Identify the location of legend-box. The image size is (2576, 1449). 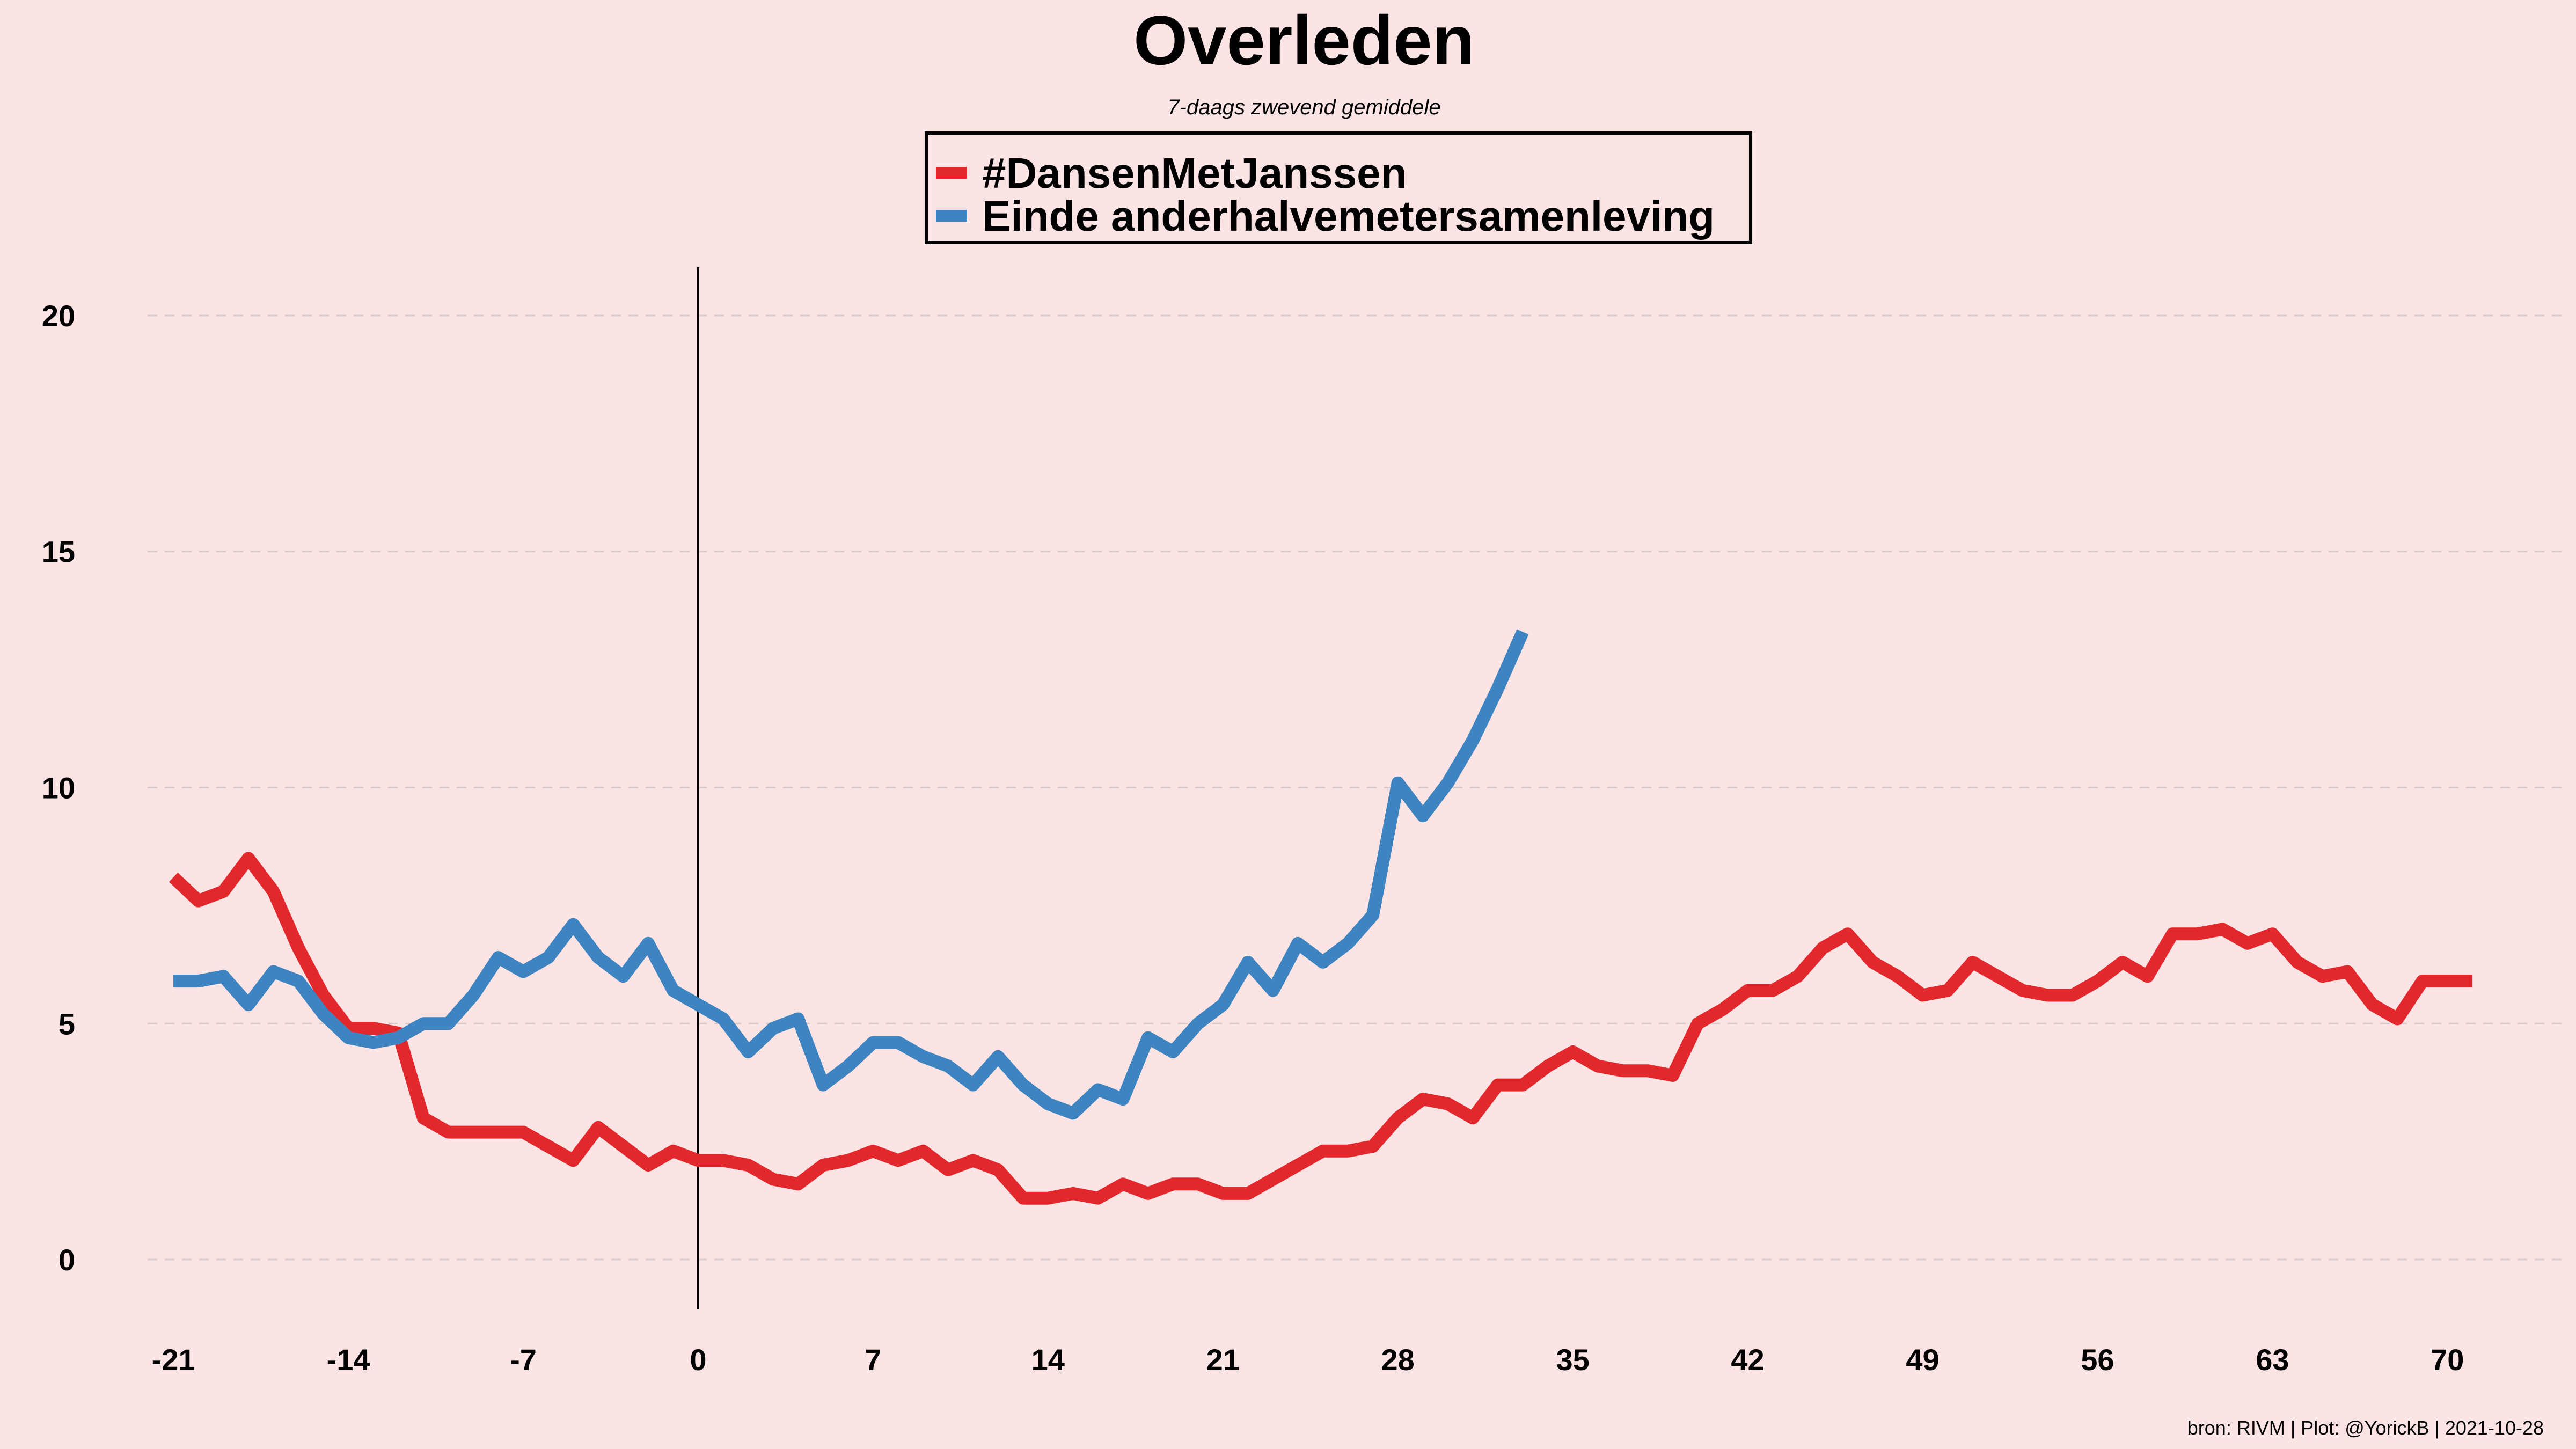
(1338, 187).